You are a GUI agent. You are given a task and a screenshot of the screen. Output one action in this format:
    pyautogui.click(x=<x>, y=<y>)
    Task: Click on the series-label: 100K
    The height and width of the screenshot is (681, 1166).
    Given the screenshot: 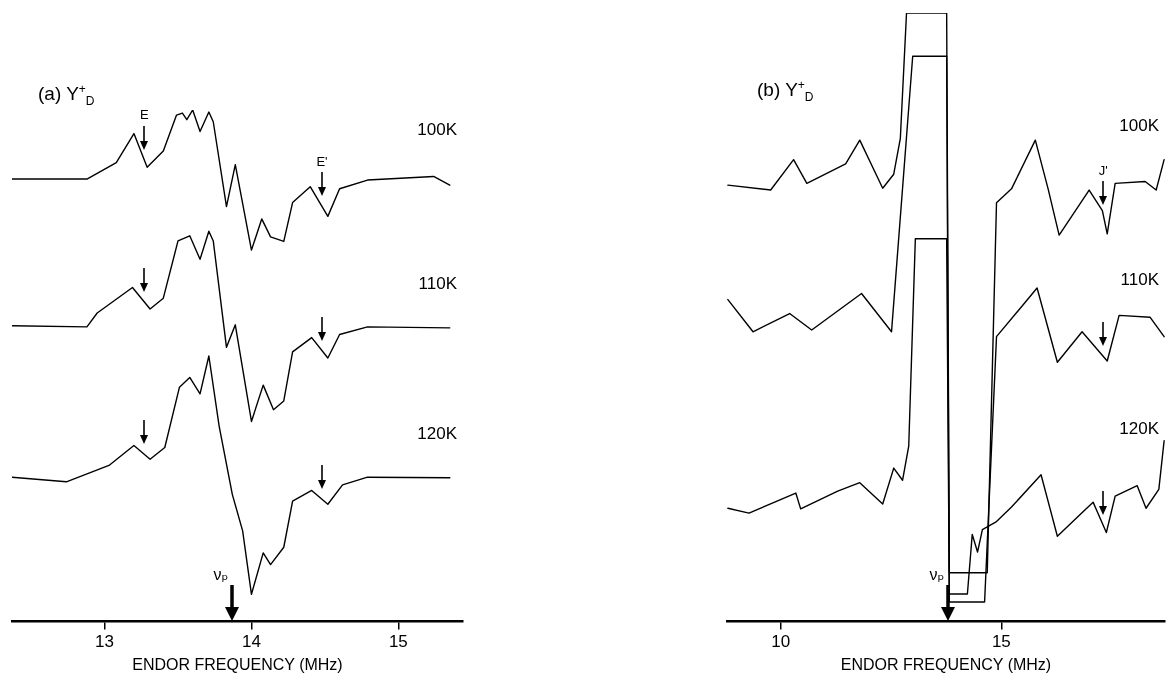 What is the action you would take?
    pyautogui.click(x=1139, y=126)
    